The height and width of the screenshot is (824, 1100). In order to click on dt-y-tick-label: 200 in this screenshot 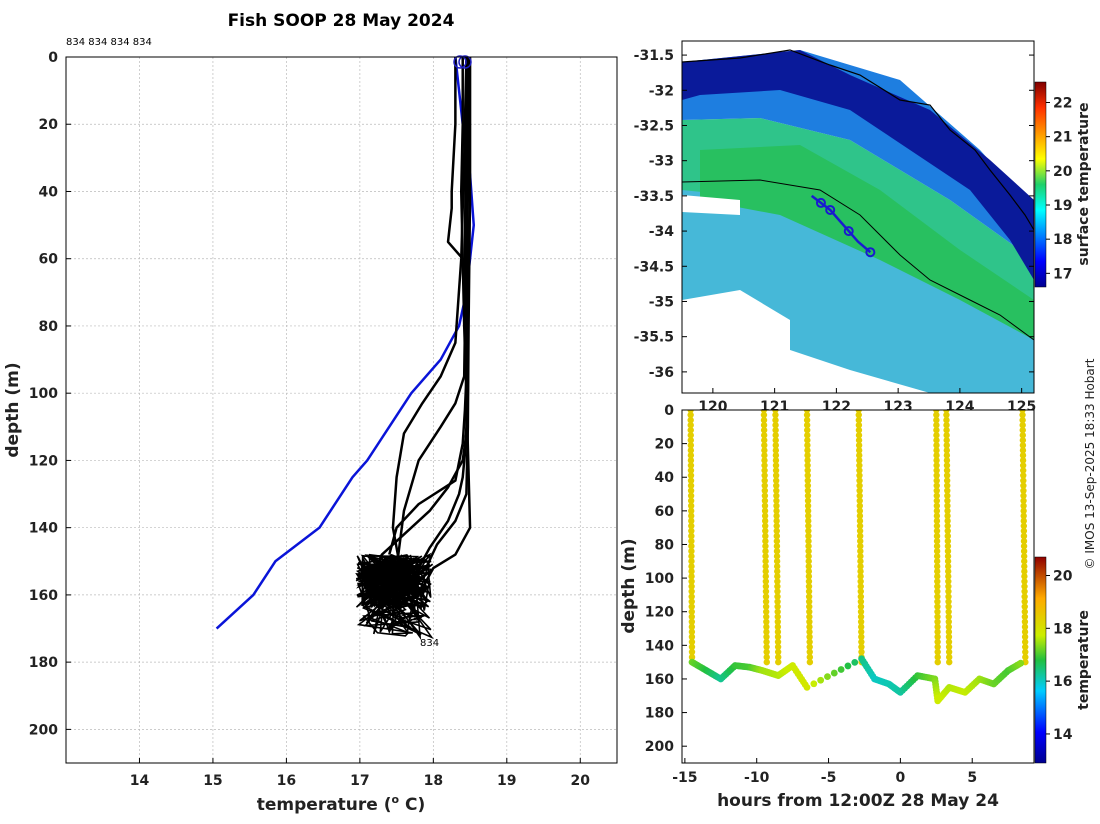, I will do `click(659, 747)`.